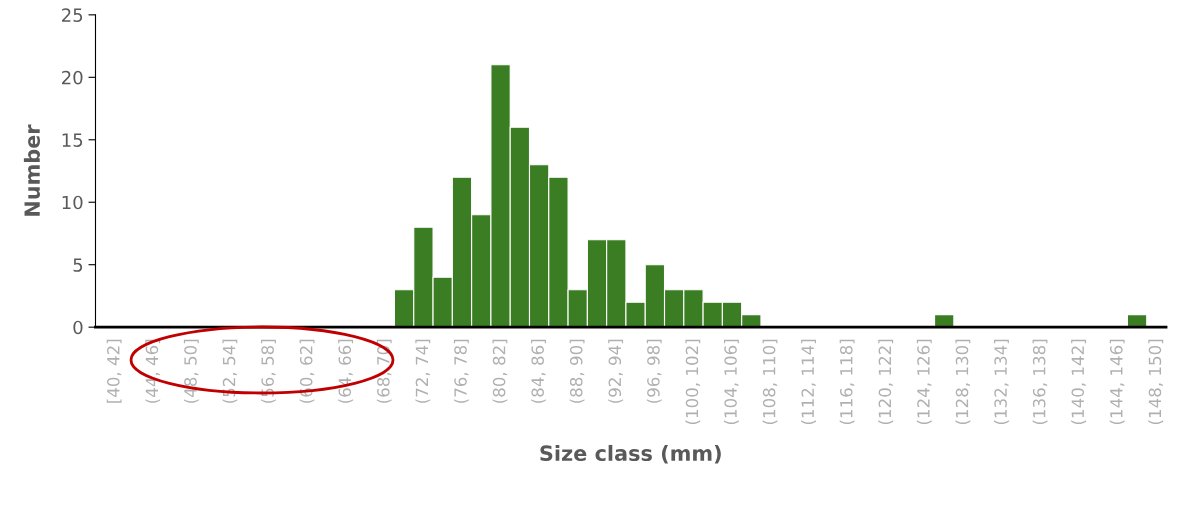 The width and height of the screenshot is (1179, 512). Describe the element at coordinates (191, 371) in the screenshot. I see `x-tick-label: (48, 50]` at that location.